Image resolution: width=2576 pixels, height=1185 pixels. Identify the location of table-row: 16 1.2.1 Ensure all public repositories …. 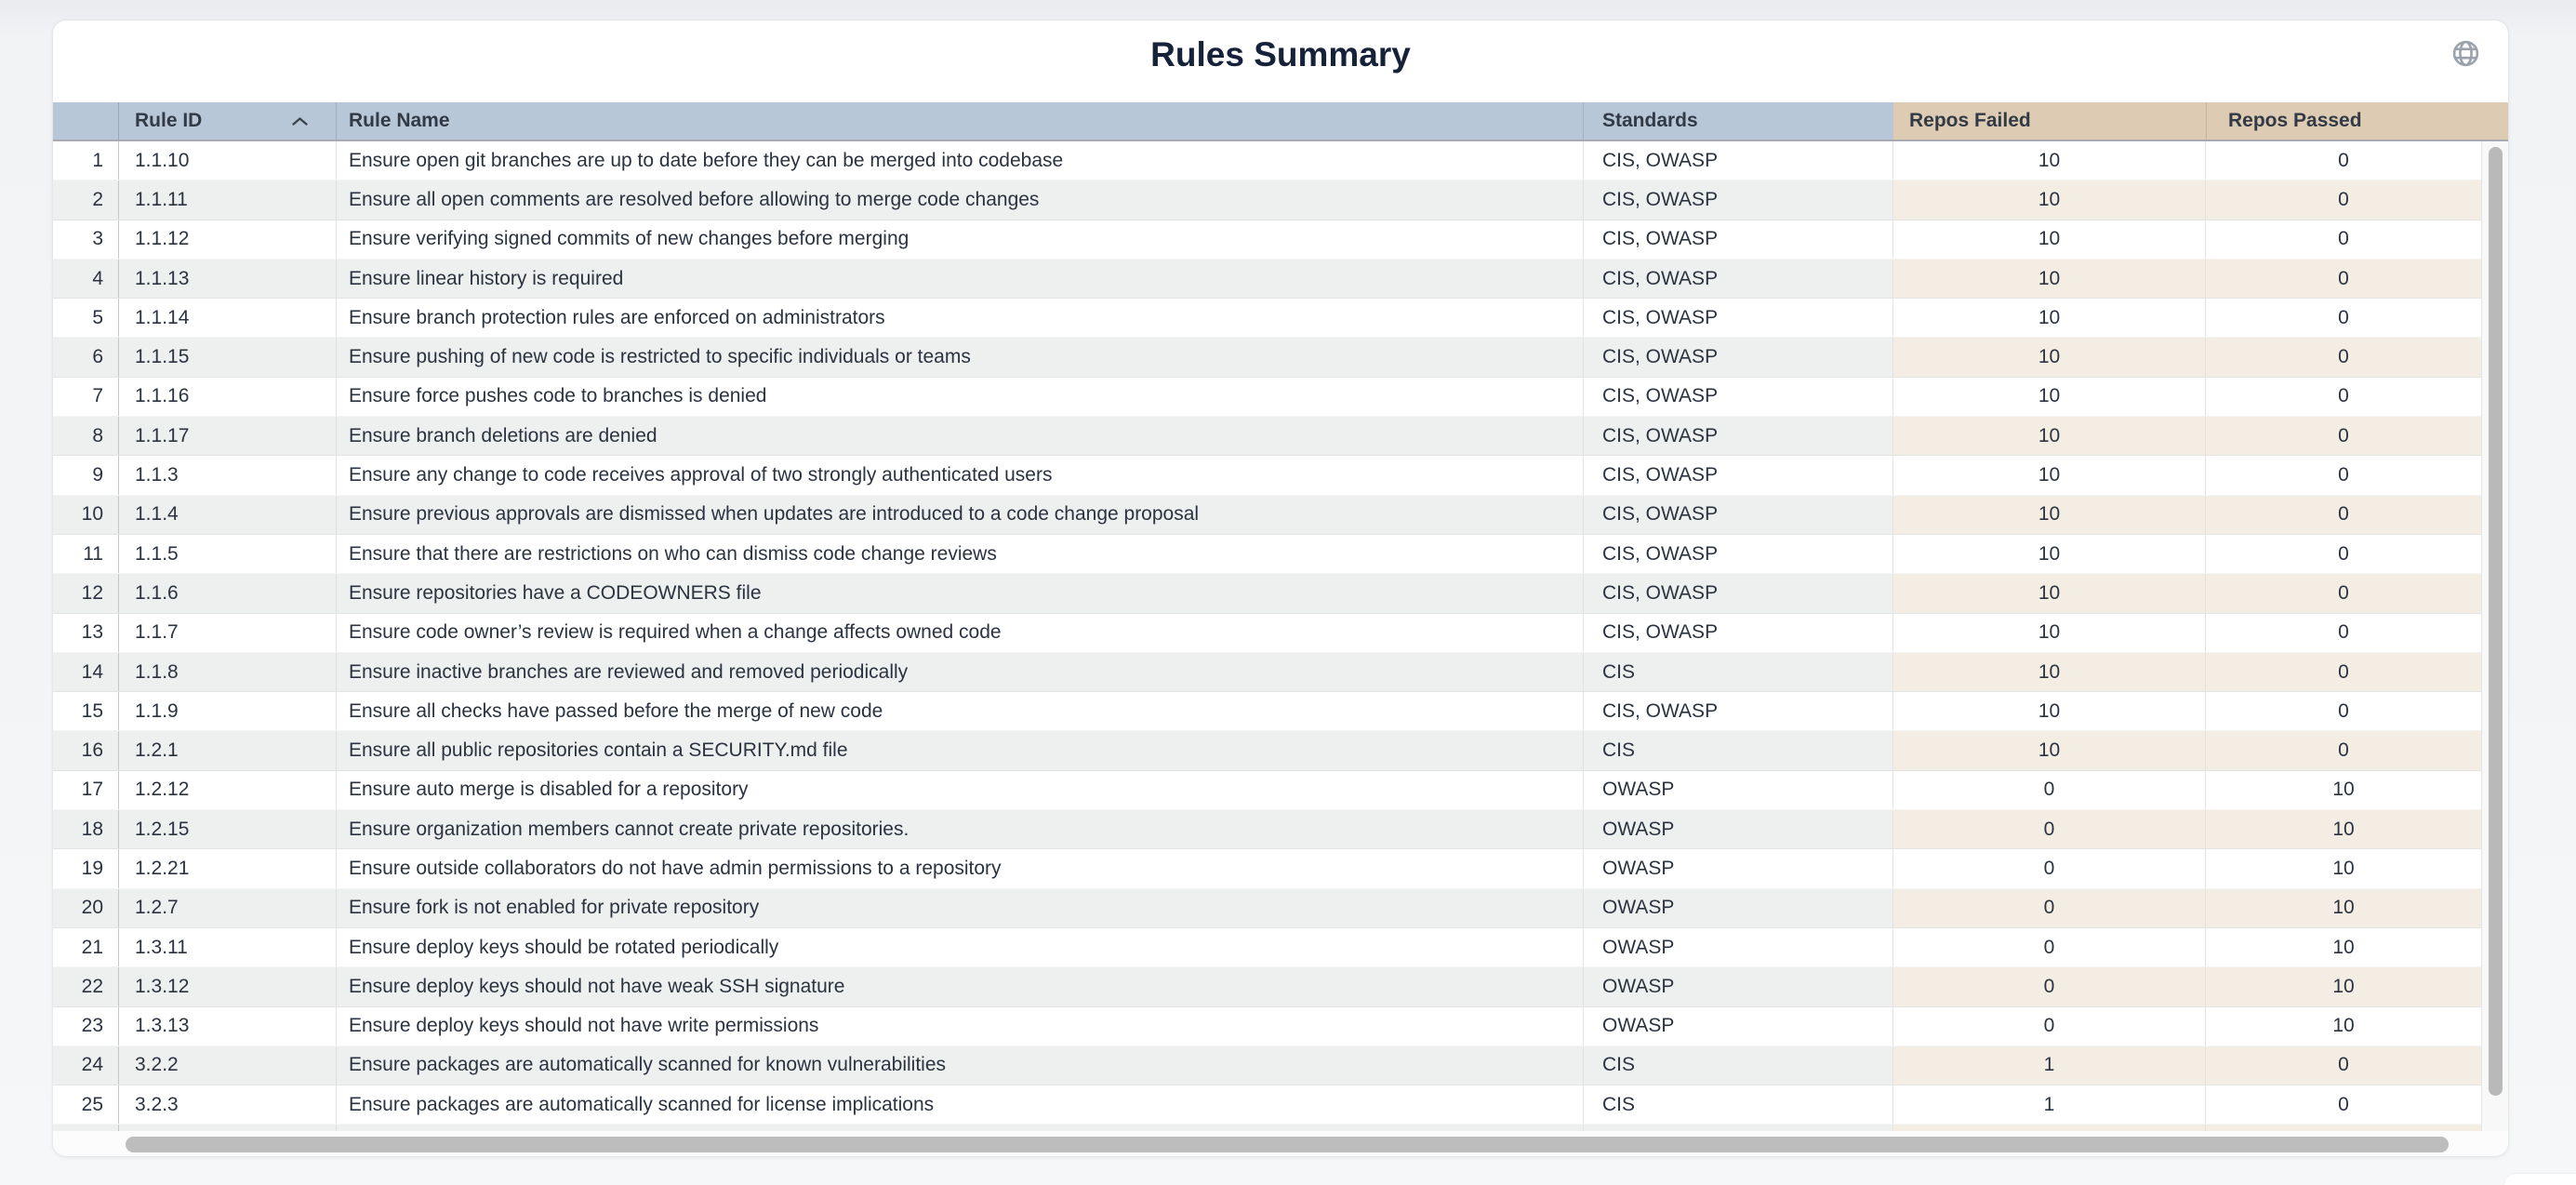
(1267, 751).